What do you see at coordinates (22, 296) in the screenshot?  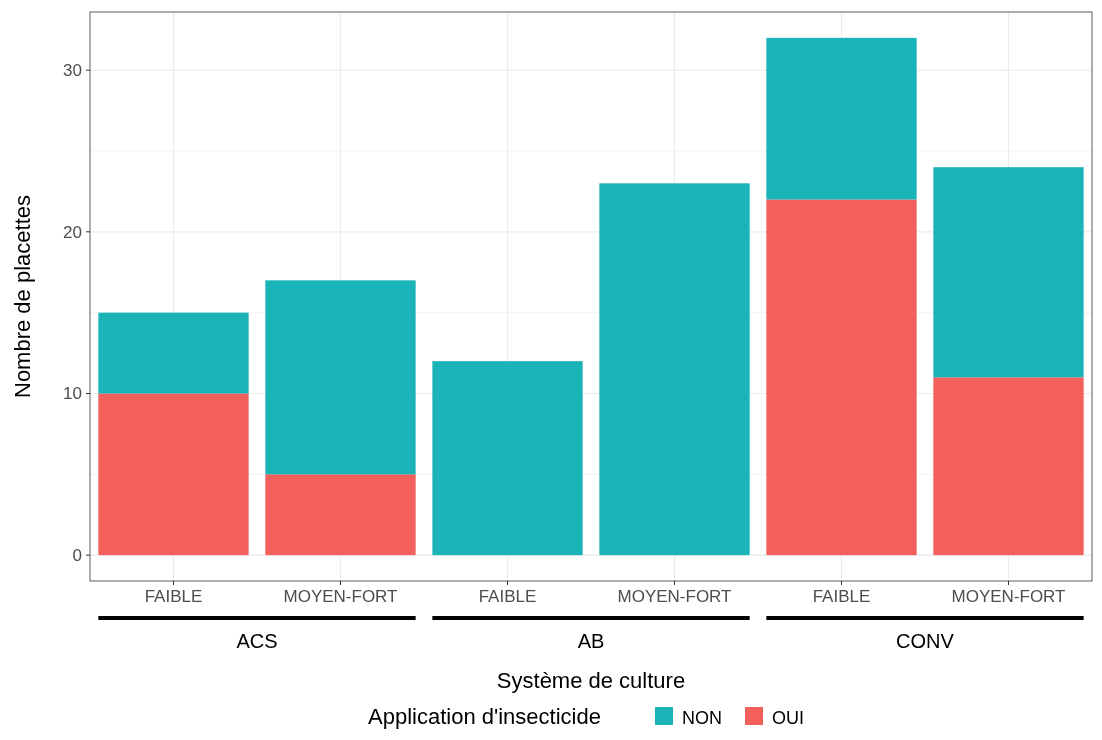 I see `y-axis-title: Nombre de placettes` at bounding box center [22, 296].